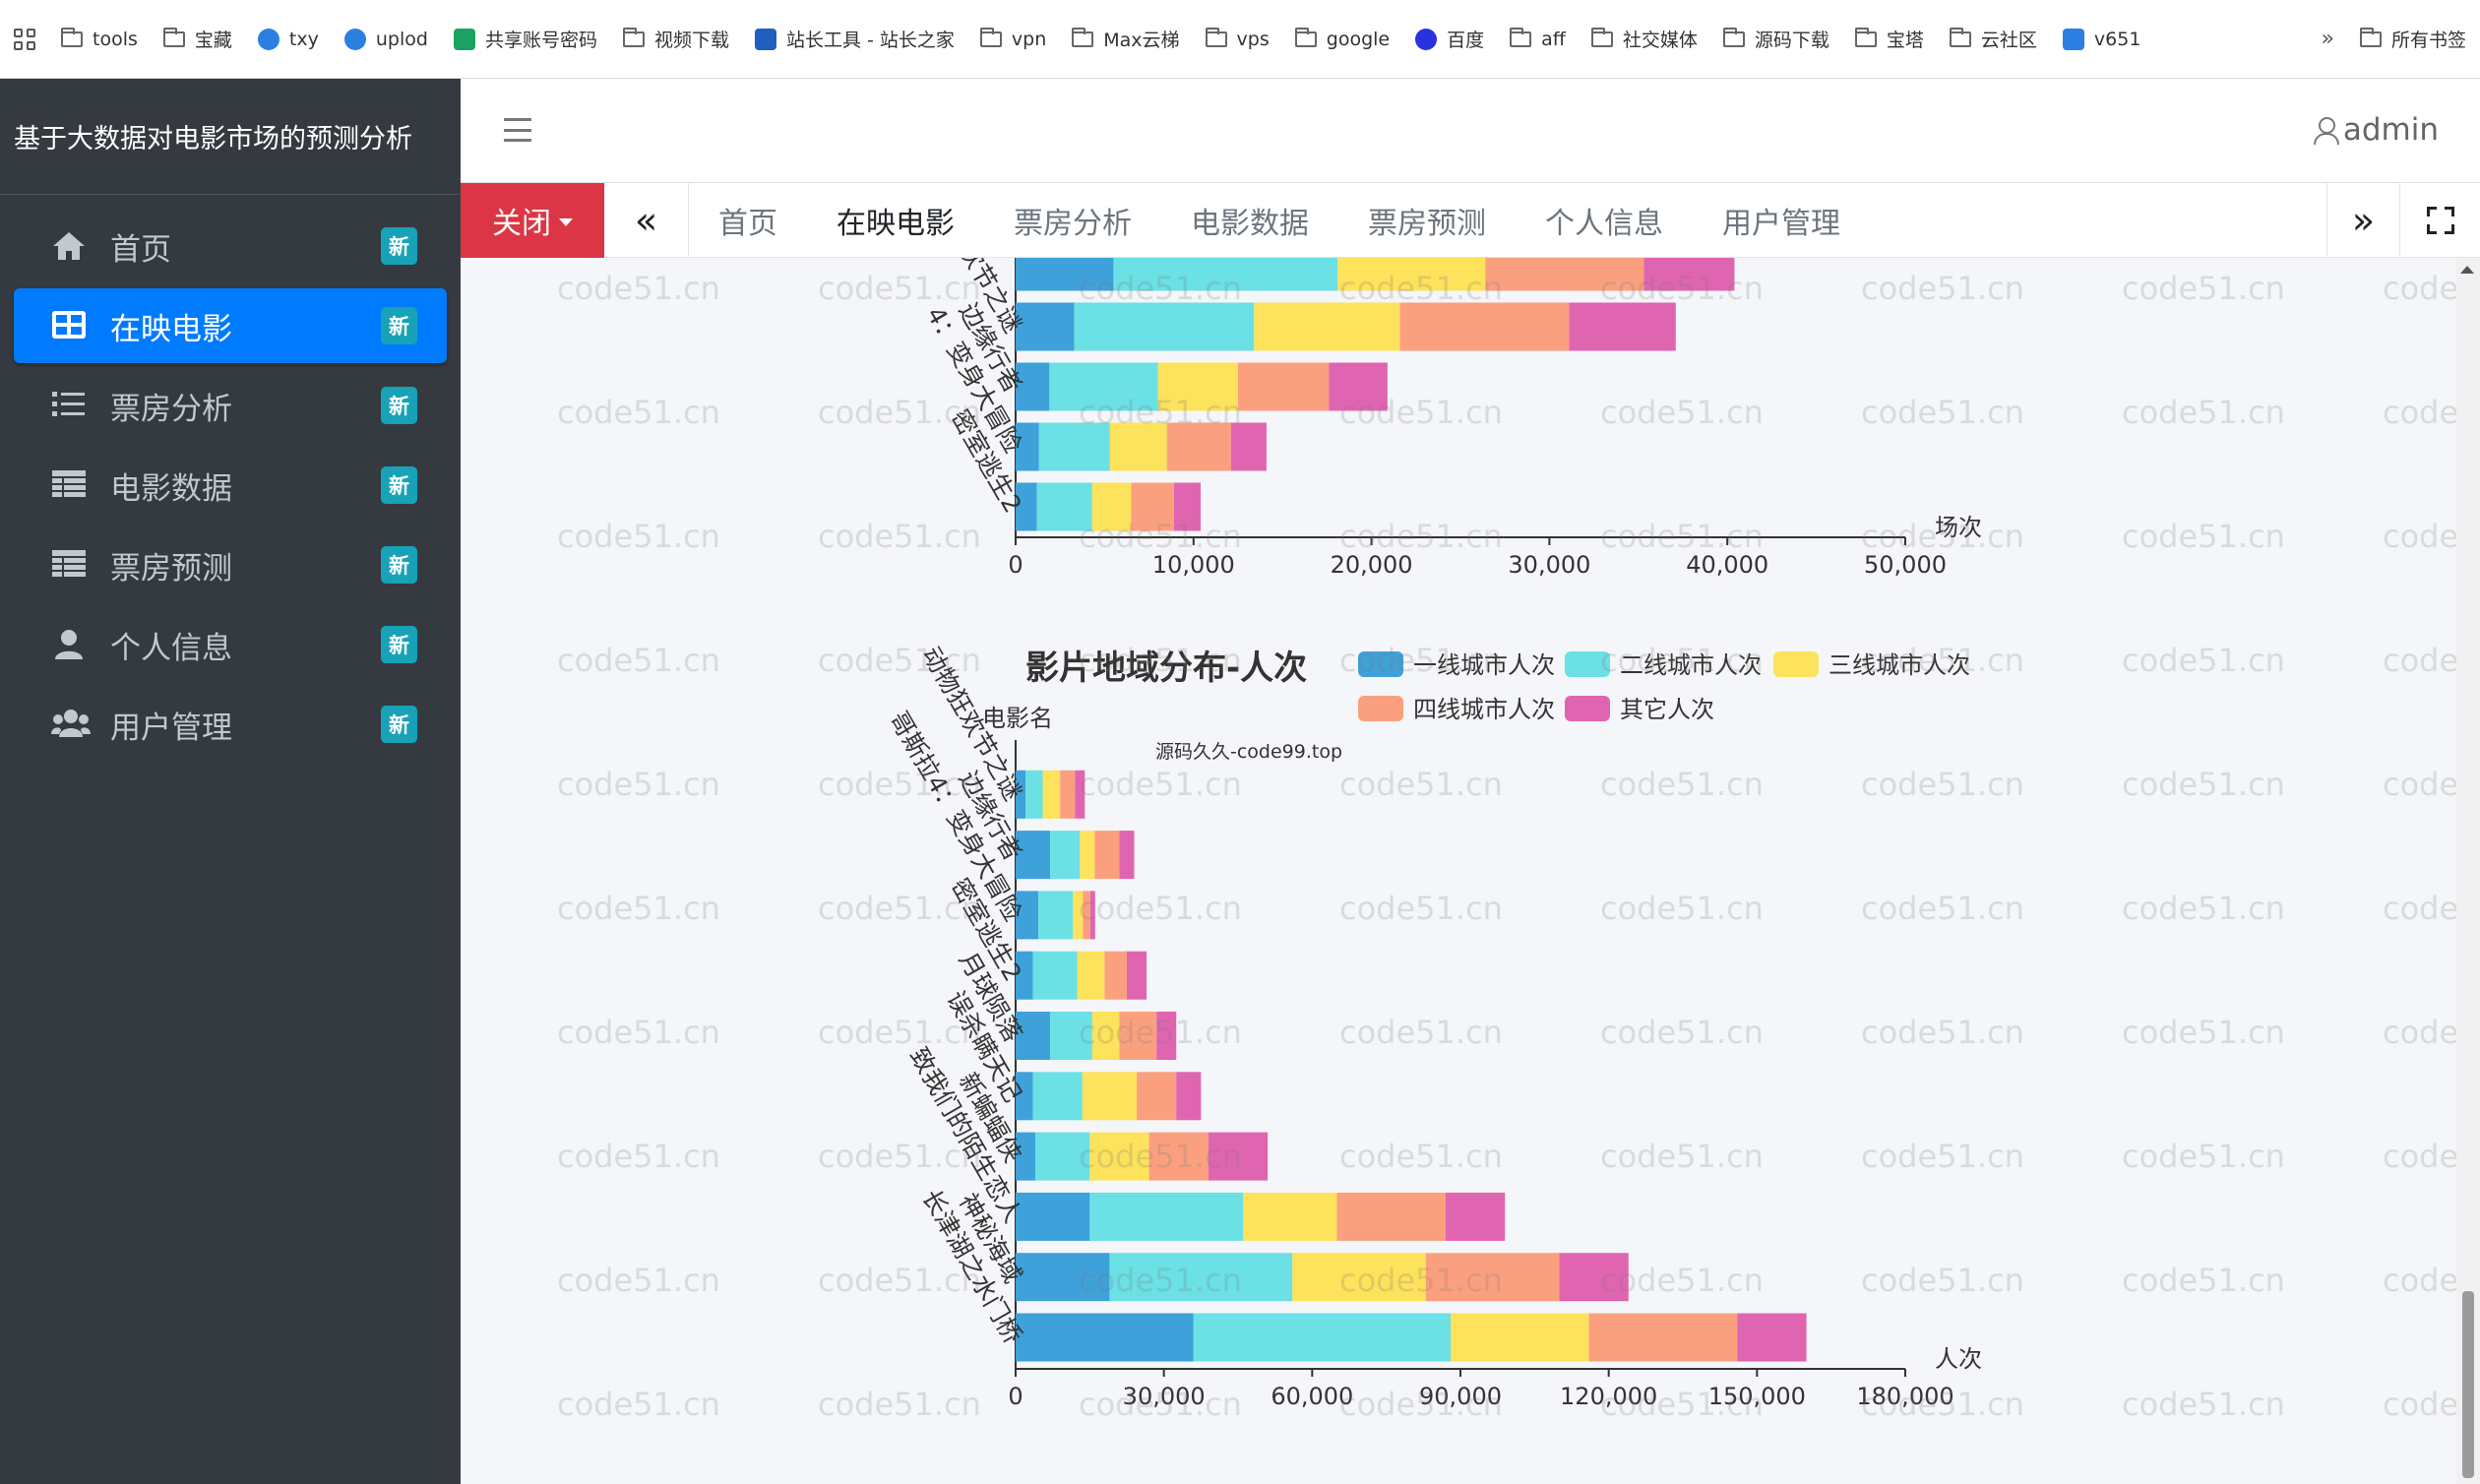  I want to click on legend-item: 一线城市人次, so click(1456, 665).